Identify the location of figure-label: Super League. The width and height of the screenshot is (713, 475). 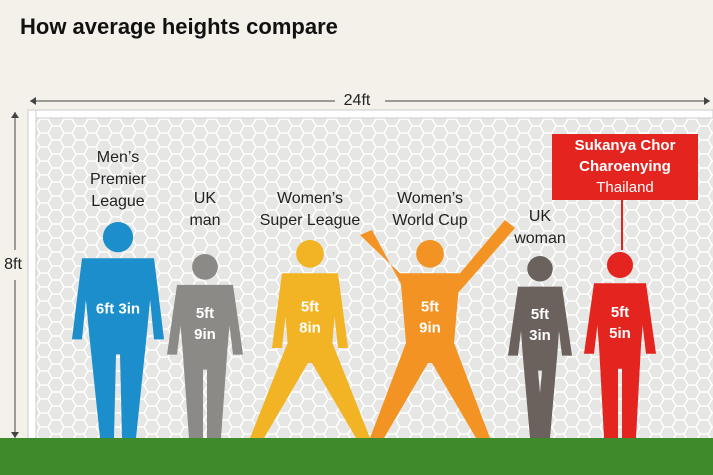
(310, 220).